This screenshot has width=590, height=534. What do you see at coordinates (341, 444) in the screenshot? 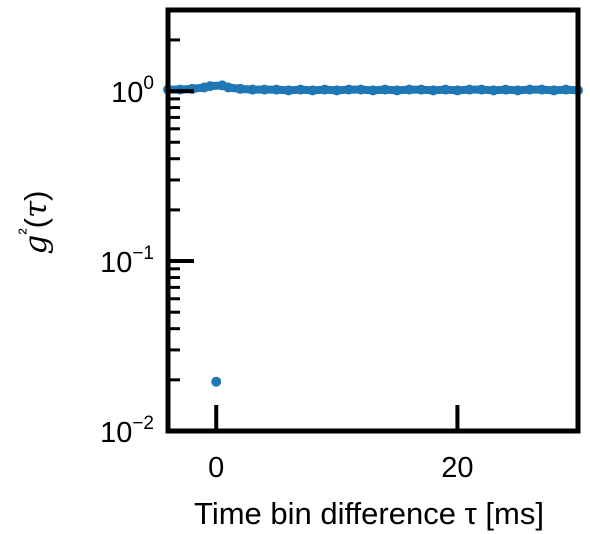
I see `x-axis-ticks: 0 20` at bounding box center [341, 444].